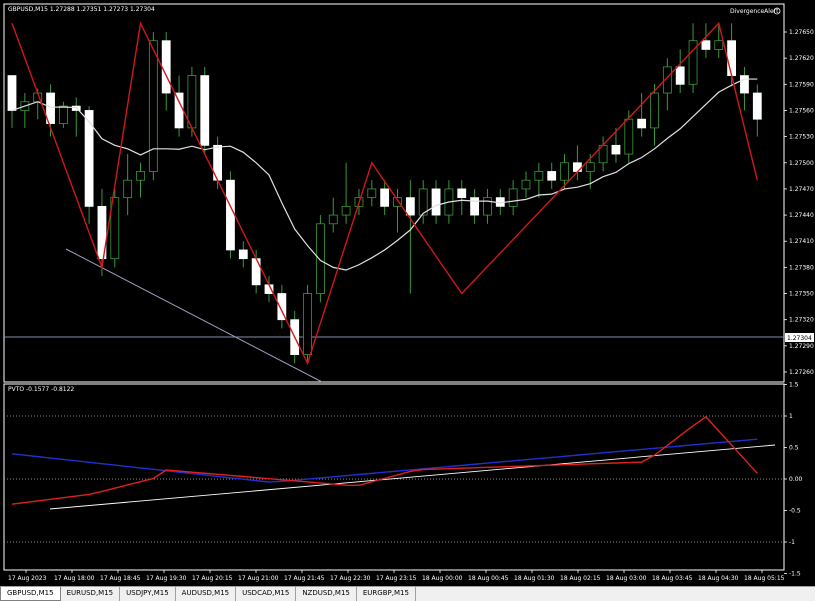 The image size is (815, 601). What do you see at coordinates (74, 578) in the screenshot?
I see `time-tick-label: 17 Aug 18:00` at bounding box center [74, 578].